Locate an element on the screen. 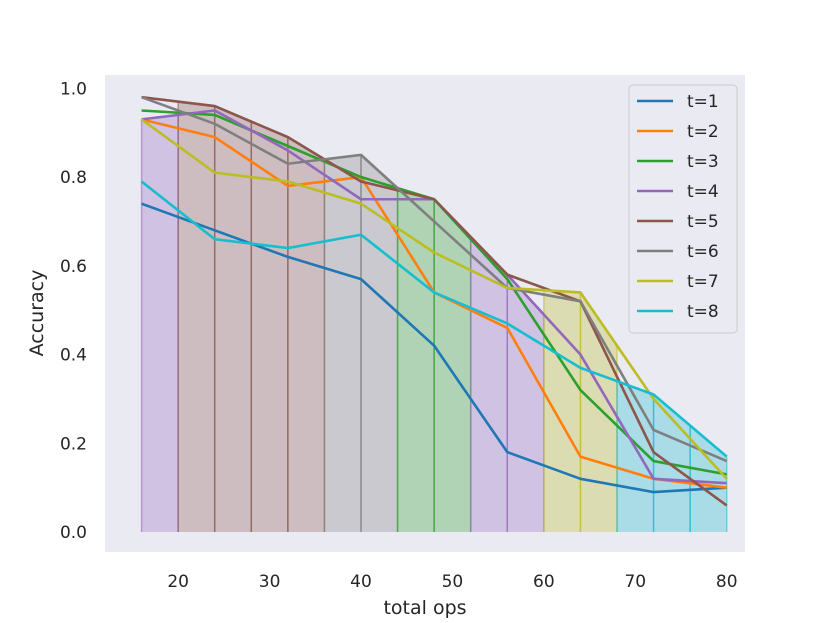 The width and height of the screenshot is (830, 623). legend: t=1 t=2 t=3 t=4 t=5 t=6 t=7 t=8 is located at coordinates (683, 209).